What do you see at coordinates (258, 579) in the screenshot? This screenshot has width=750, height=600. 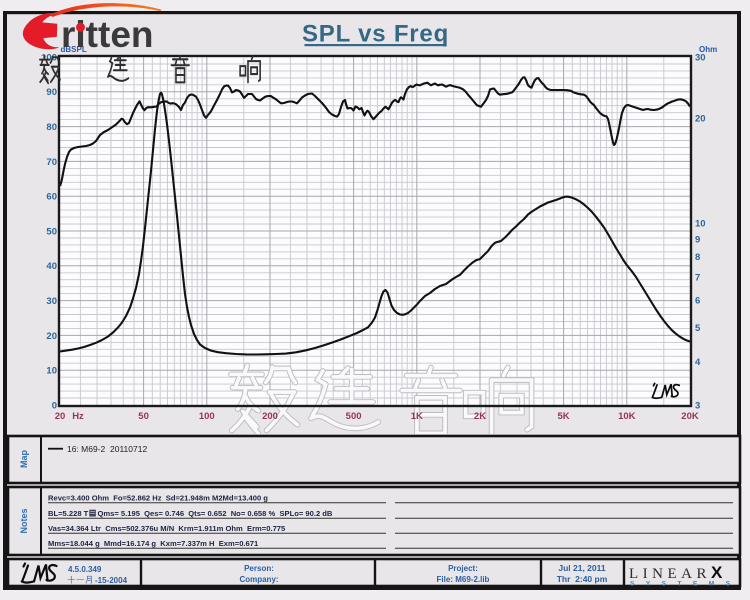 I see `svg-text: Company:` at bounding box center [258, 579].